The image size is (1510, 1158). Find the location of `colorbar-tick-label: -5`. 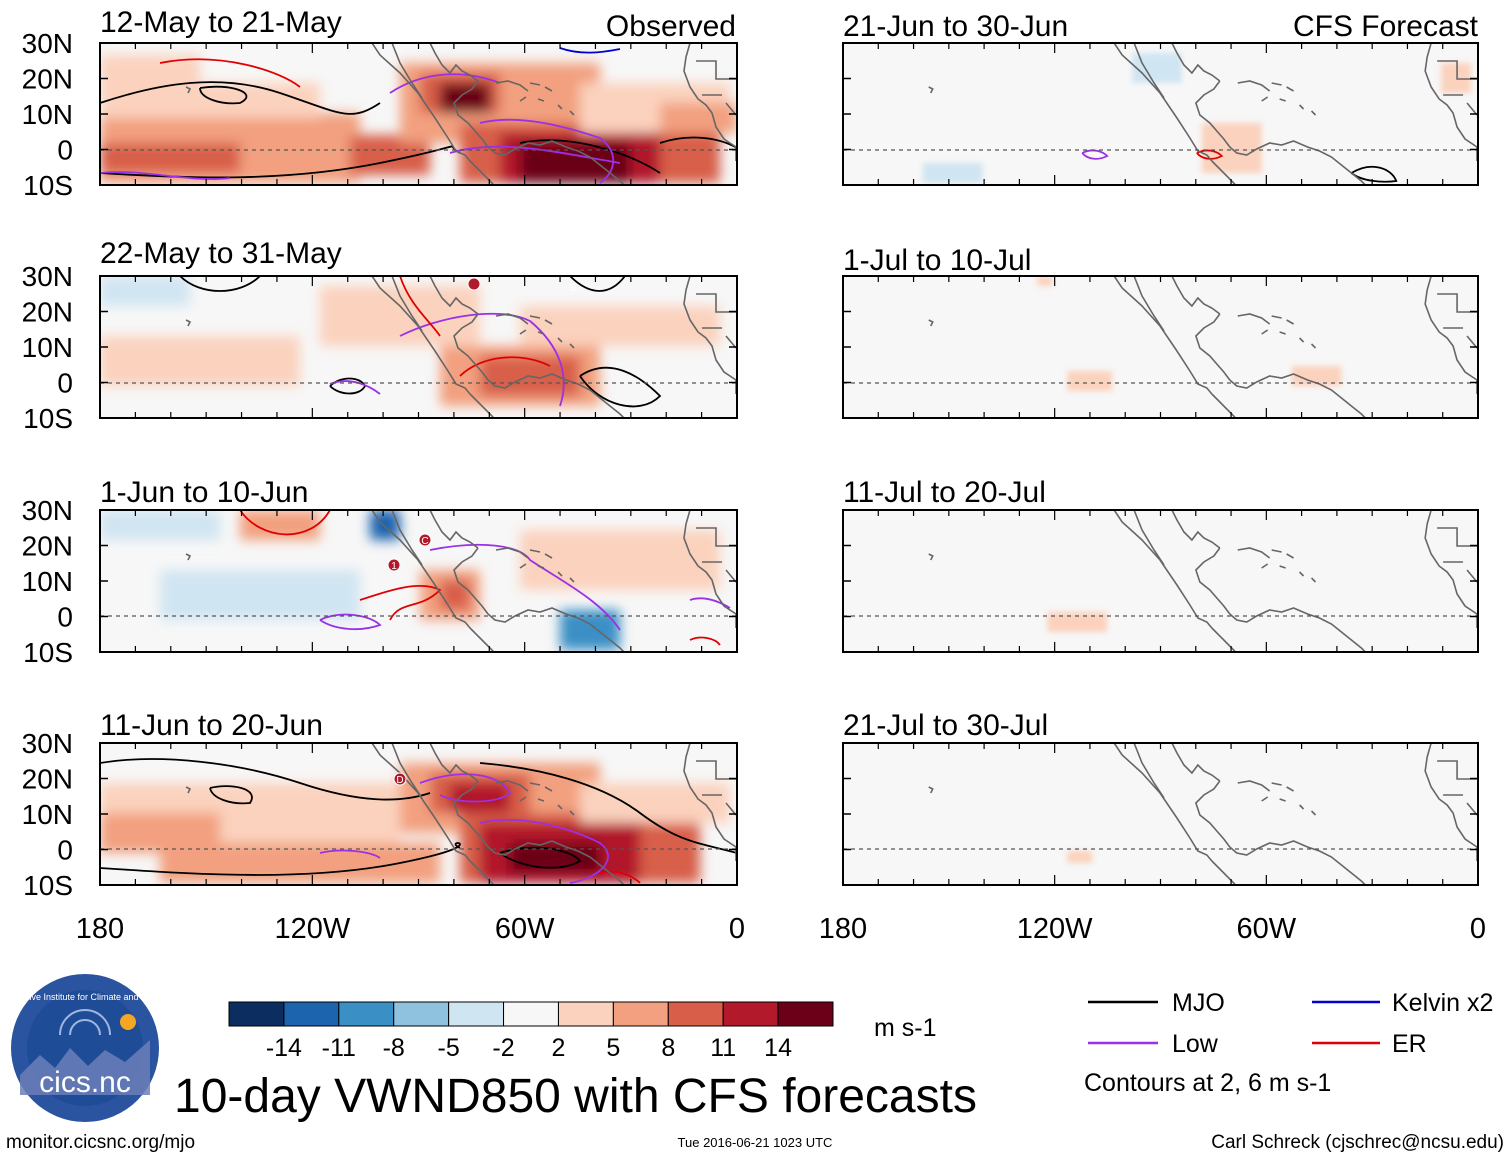

colorbar-tick-label: -5 is located at coordinates (449, 1048).